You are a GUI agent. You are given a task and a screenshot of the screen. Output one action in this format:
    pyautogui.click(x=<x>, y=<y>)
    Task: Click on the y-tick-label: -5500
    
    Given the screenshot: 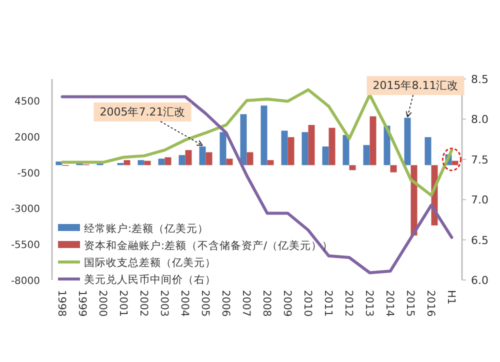 What is the action you would take?
    pyautogui.click(x=25, y=246)
    